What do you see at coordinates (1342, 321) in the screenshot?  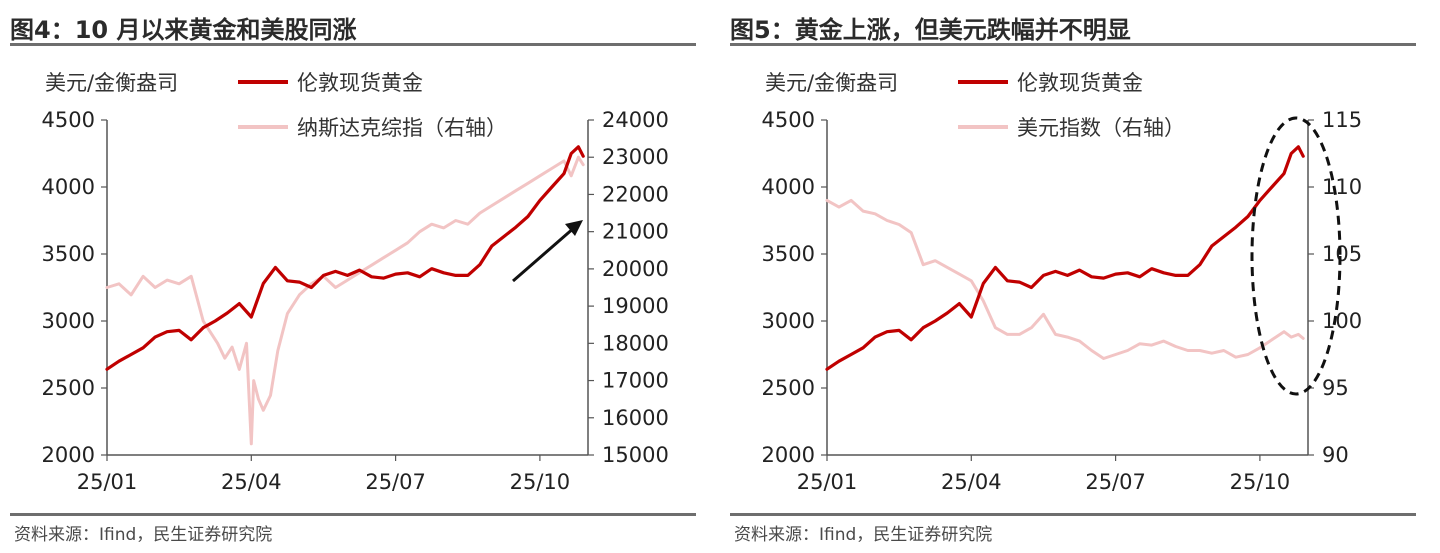 I see `y-tick-label-right: 100` at bounding box center [1342, 321].